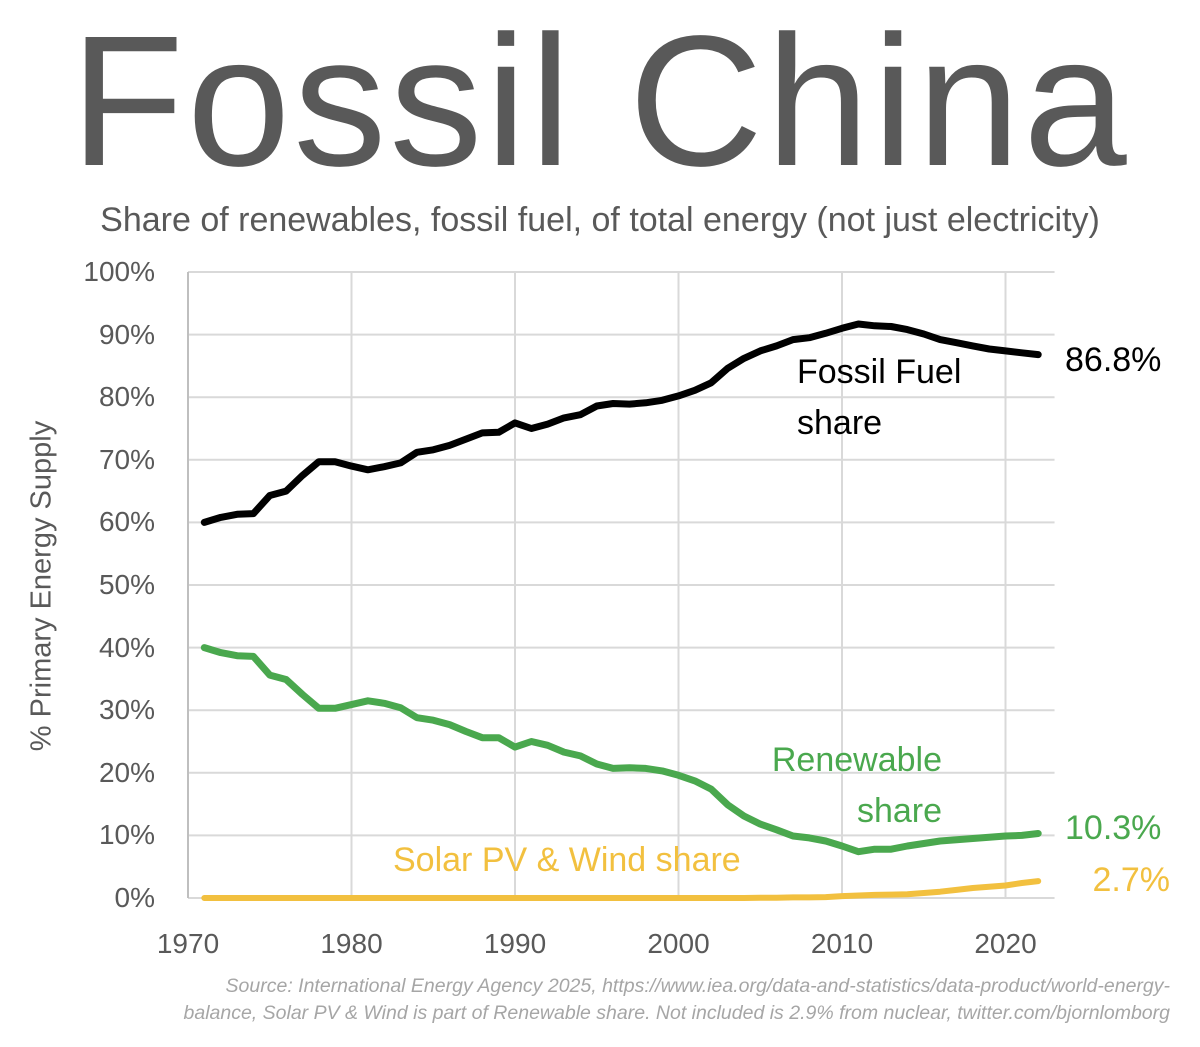 This screenshot has width=1200, height=1047. Describe the element at coordinates (126, 835) in the screenshot. I see `y-tick-label: 10%` at that location.